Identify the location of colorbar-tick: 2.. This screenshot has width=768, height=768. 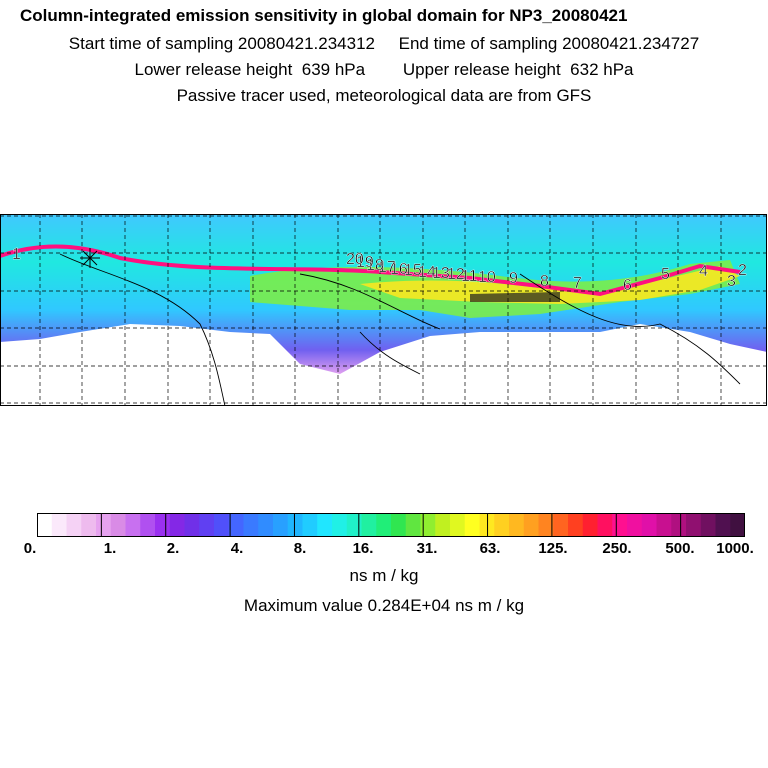
(173, 548).